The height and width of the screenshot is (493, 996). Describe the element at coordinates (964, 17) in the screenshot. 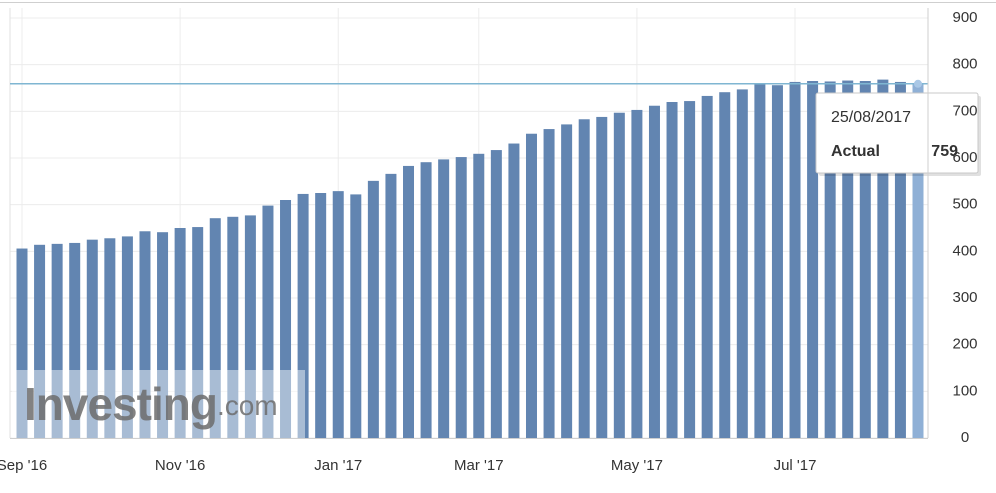

I see `y-tick-label: 900` at that location.